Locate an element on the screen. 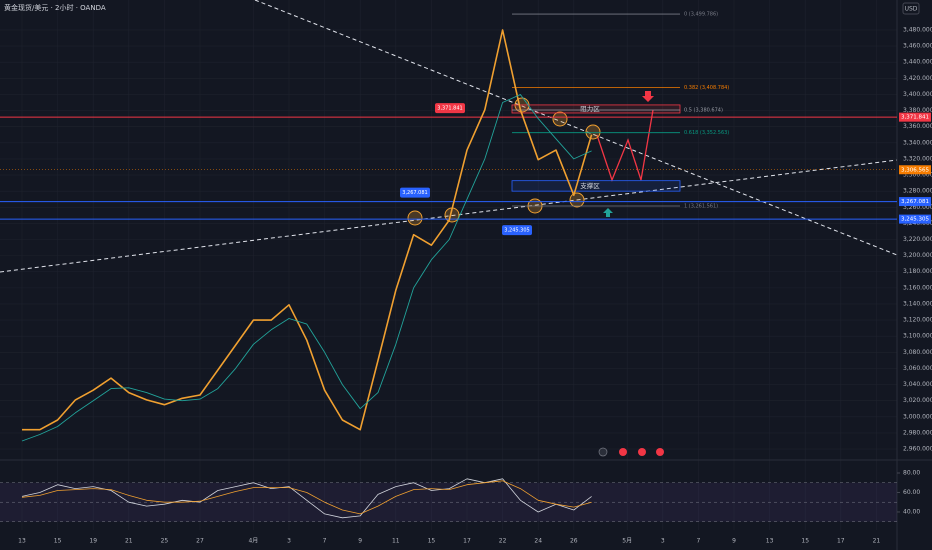  zone-label: 阻力区 is located at coordinates (590, 108).